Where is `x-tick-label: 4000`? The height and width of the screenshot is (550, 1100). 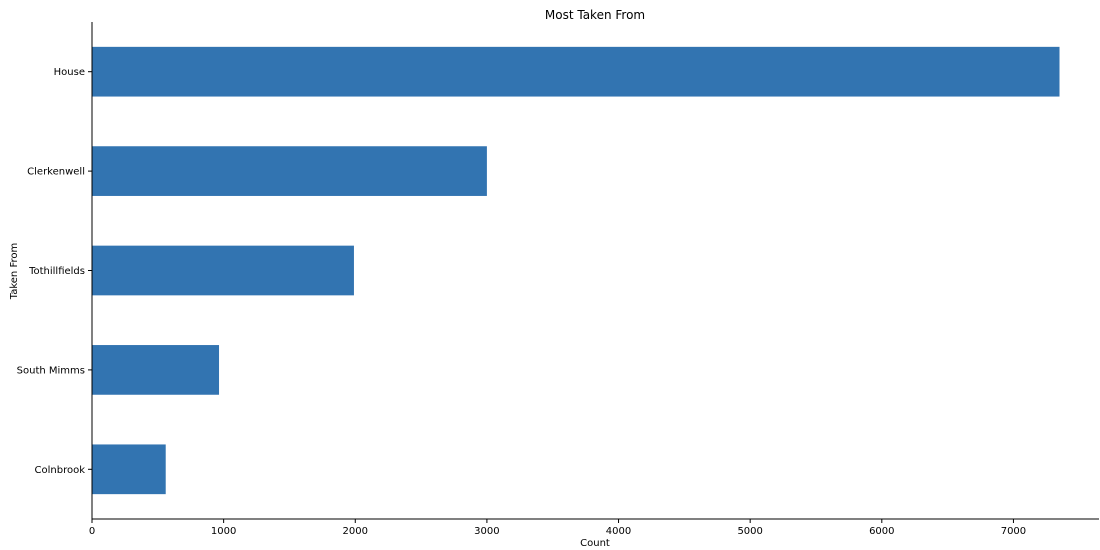
x-tick-label: 4000 is located at coordinates (618, 531).